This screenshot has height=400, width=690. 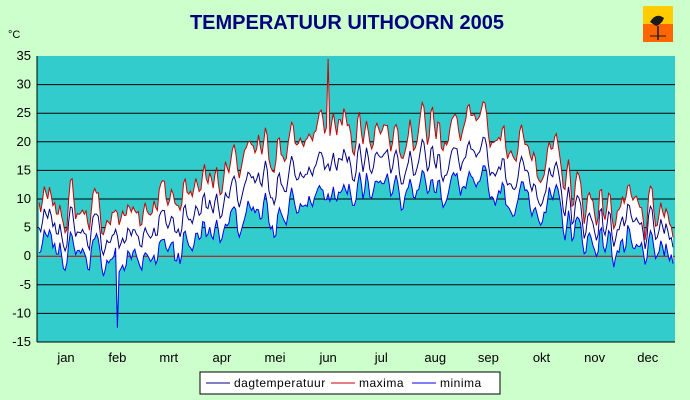 What do you see at coordinates (24, 112) in the screenshot?
I see `y-tick-label: 25` at bounding box center [24, 112].